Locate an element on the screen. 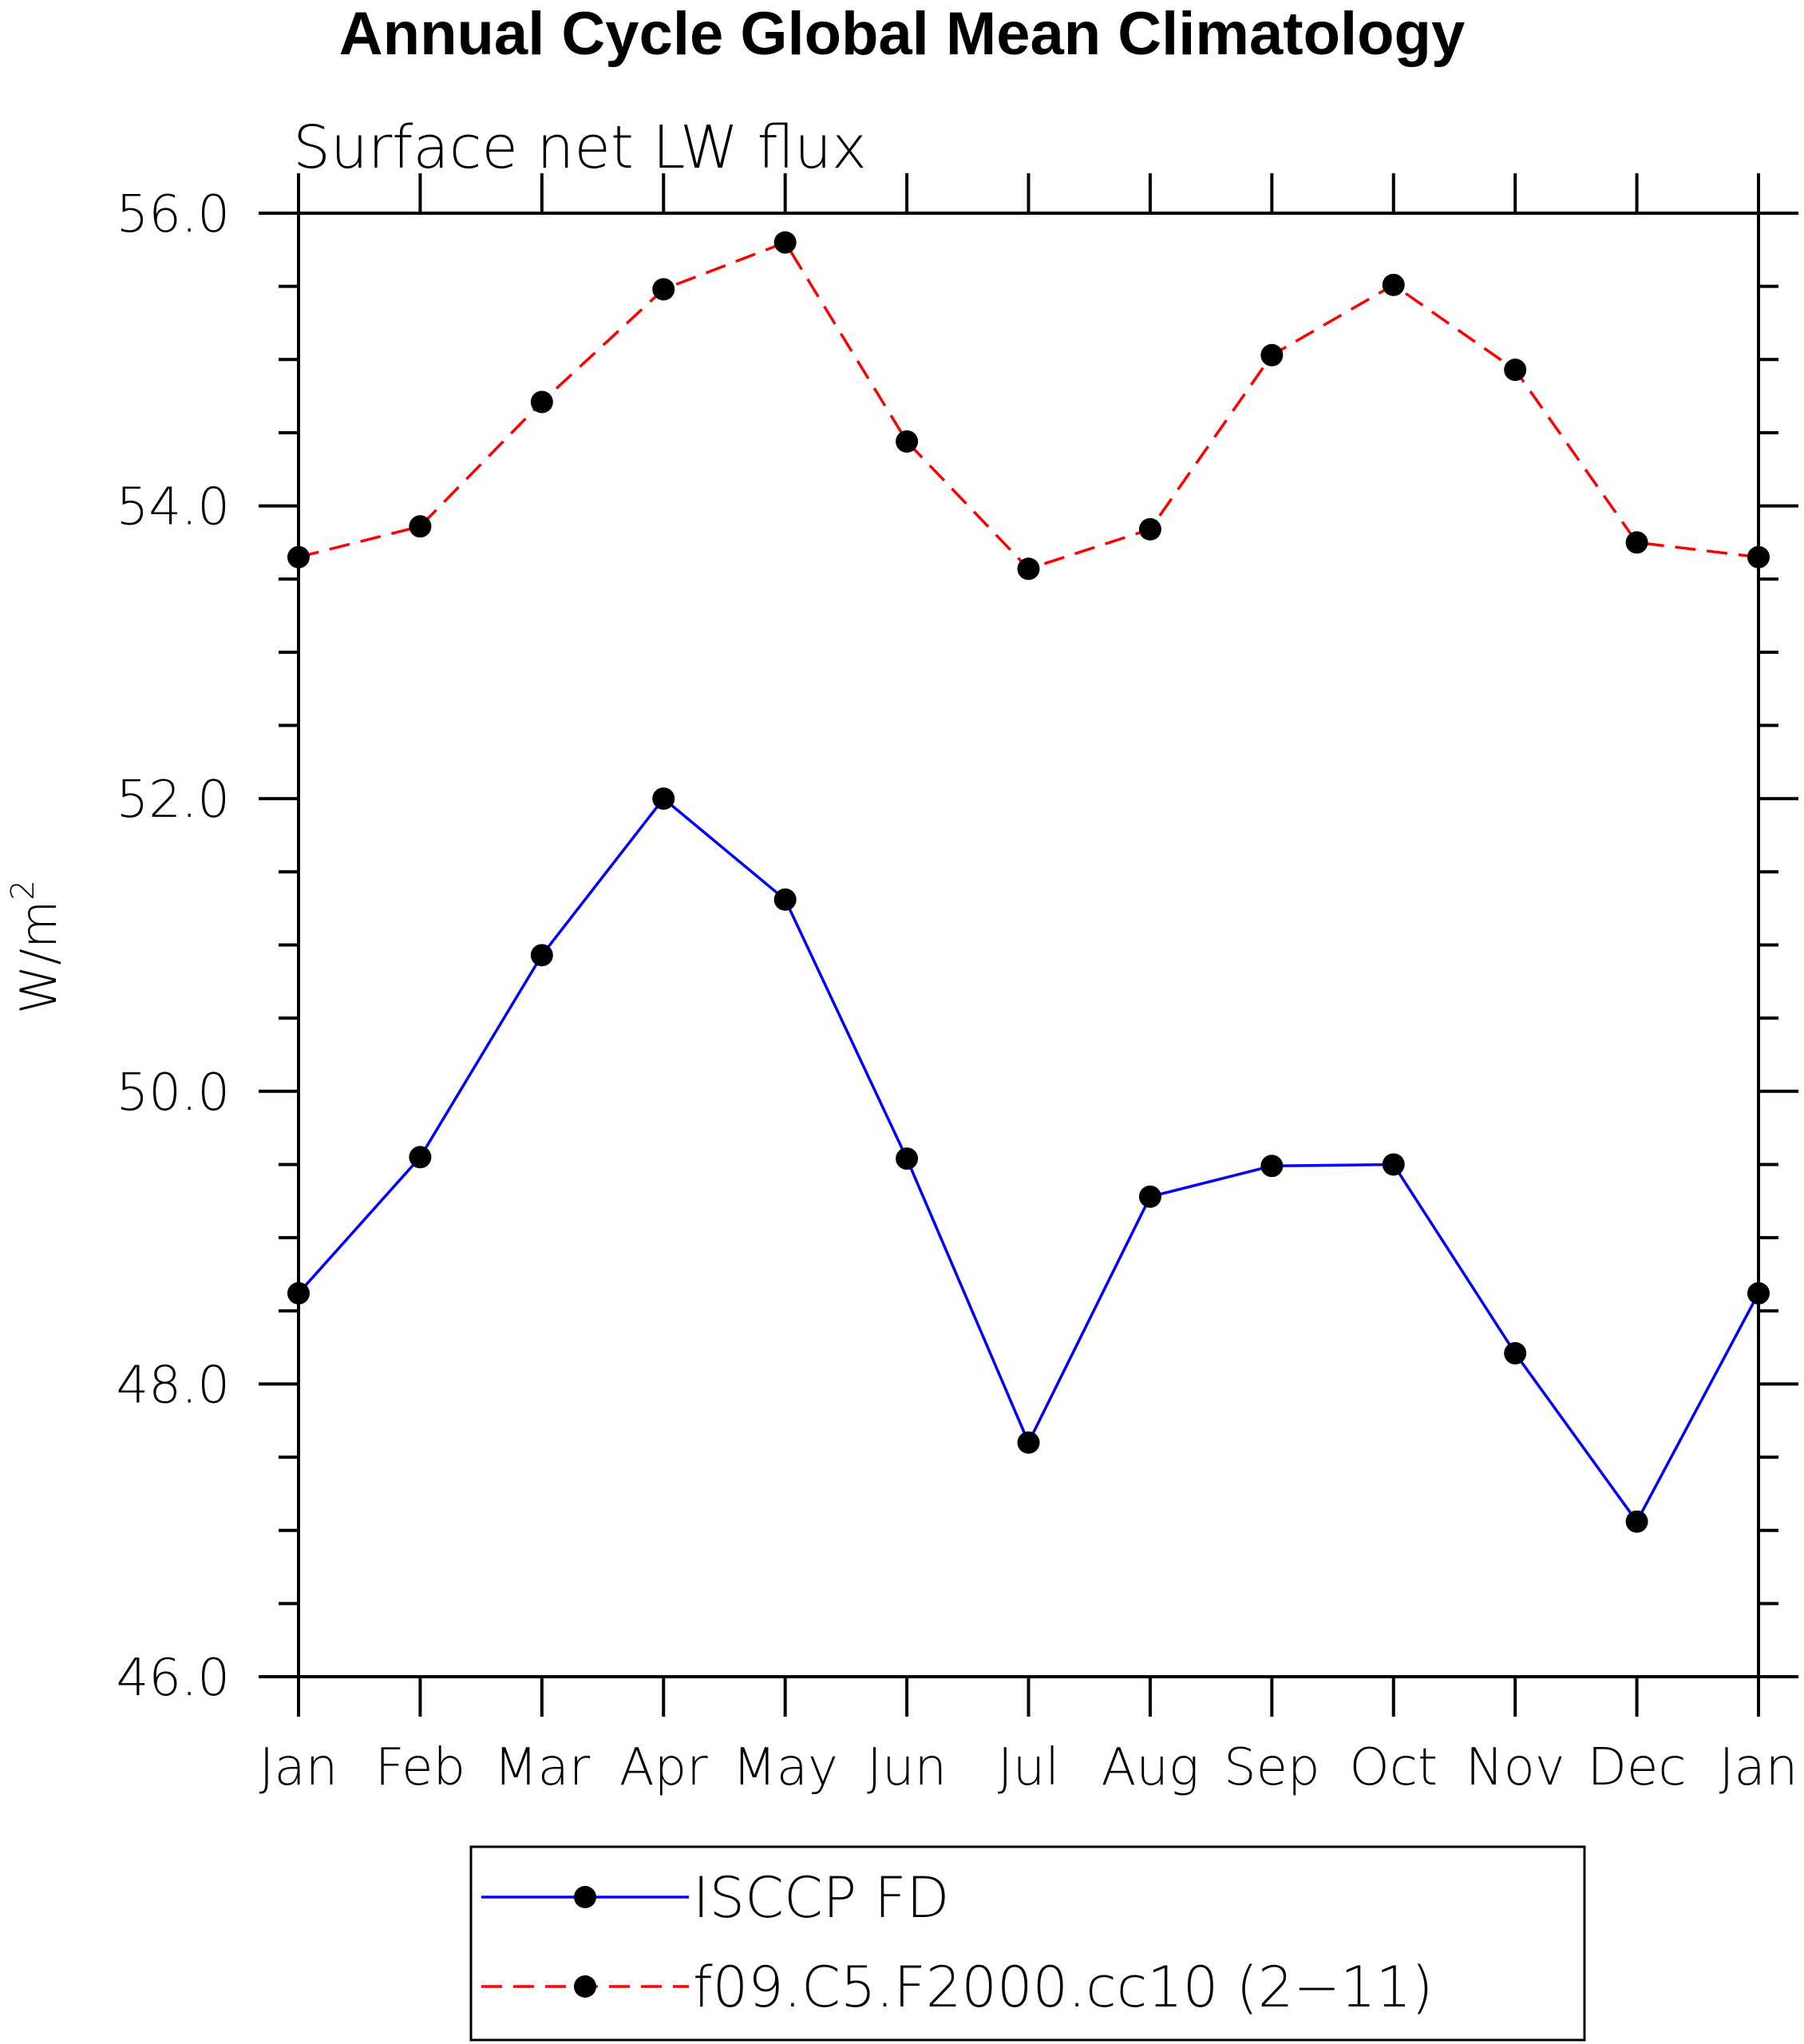 The height and width of the screenshot is (2044, 1804). y-axis-title: W/m2 is located at coordinates (36, 947).